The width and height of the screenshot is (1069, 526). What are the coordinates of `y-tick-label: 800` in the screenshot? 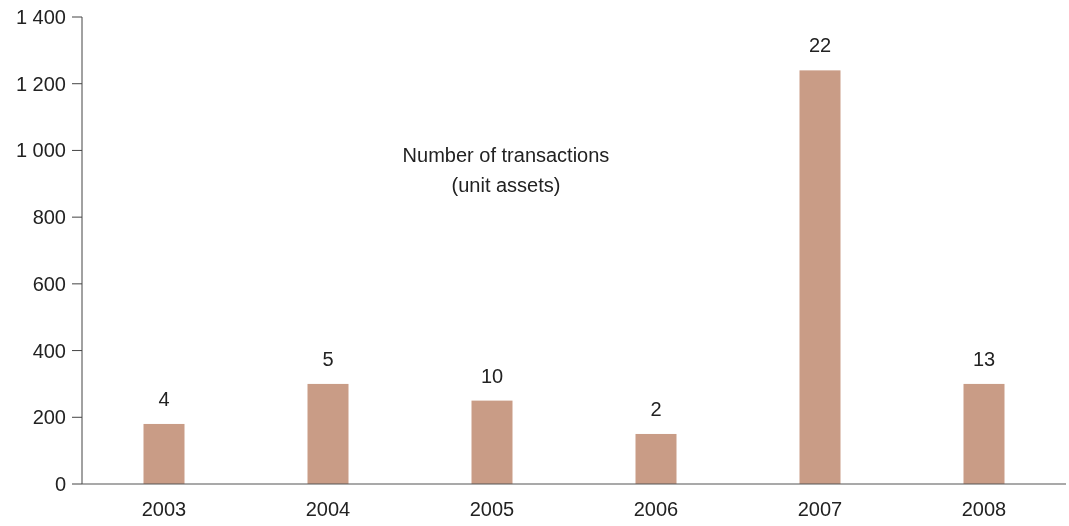 It's located at (49, 217).